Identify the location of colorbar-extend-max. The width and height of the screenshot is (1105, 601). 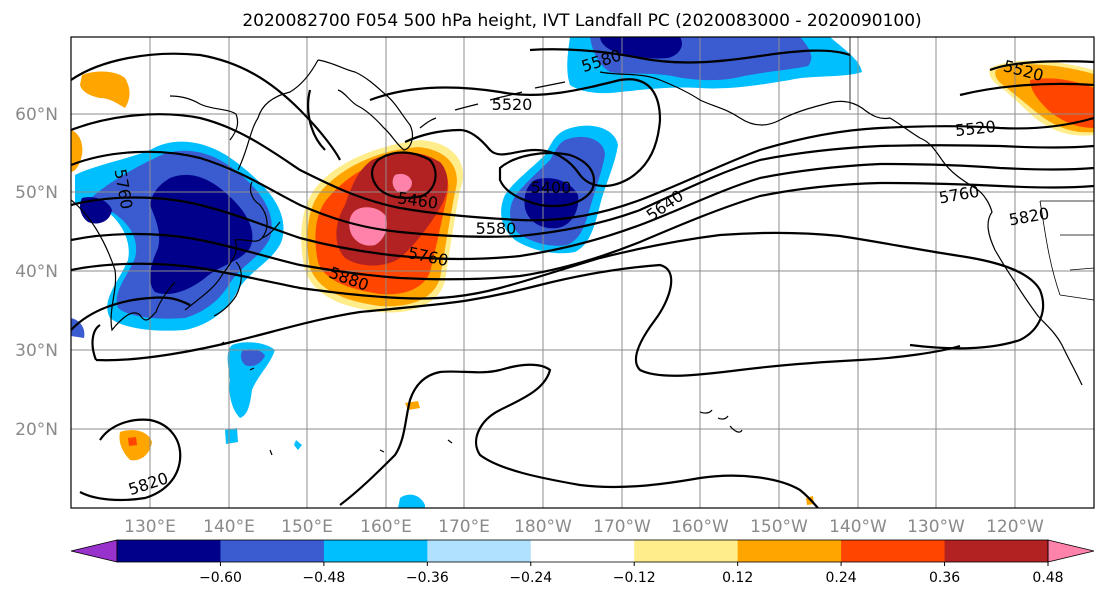
(1071, 551).